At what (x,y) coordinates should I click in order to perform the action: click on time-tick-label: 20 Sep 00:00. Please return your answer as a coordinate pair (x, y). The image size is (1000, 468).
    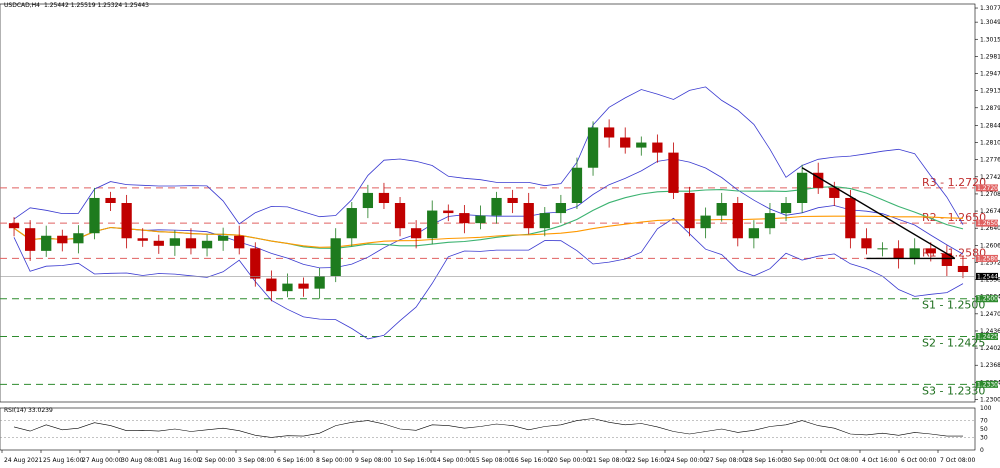
    Looking at the image, I should click on (570, 460).